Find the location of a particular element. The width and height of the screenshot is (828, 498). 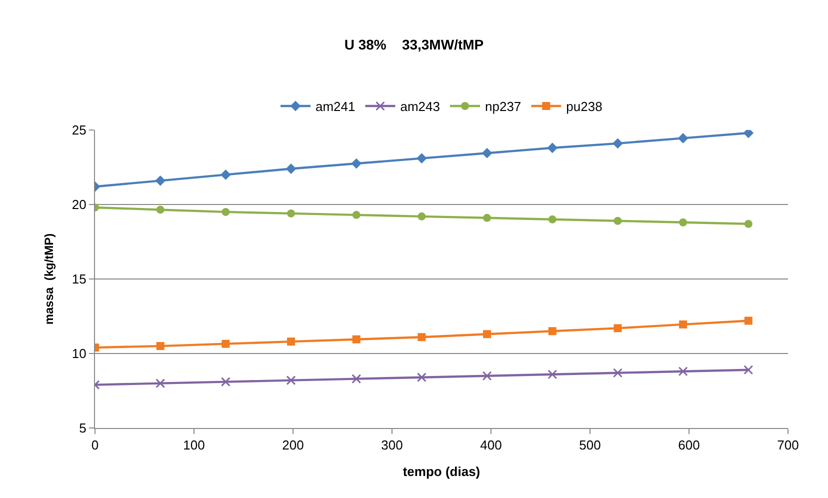

x-tick-label: 0 is located at coordinates (95, 445).